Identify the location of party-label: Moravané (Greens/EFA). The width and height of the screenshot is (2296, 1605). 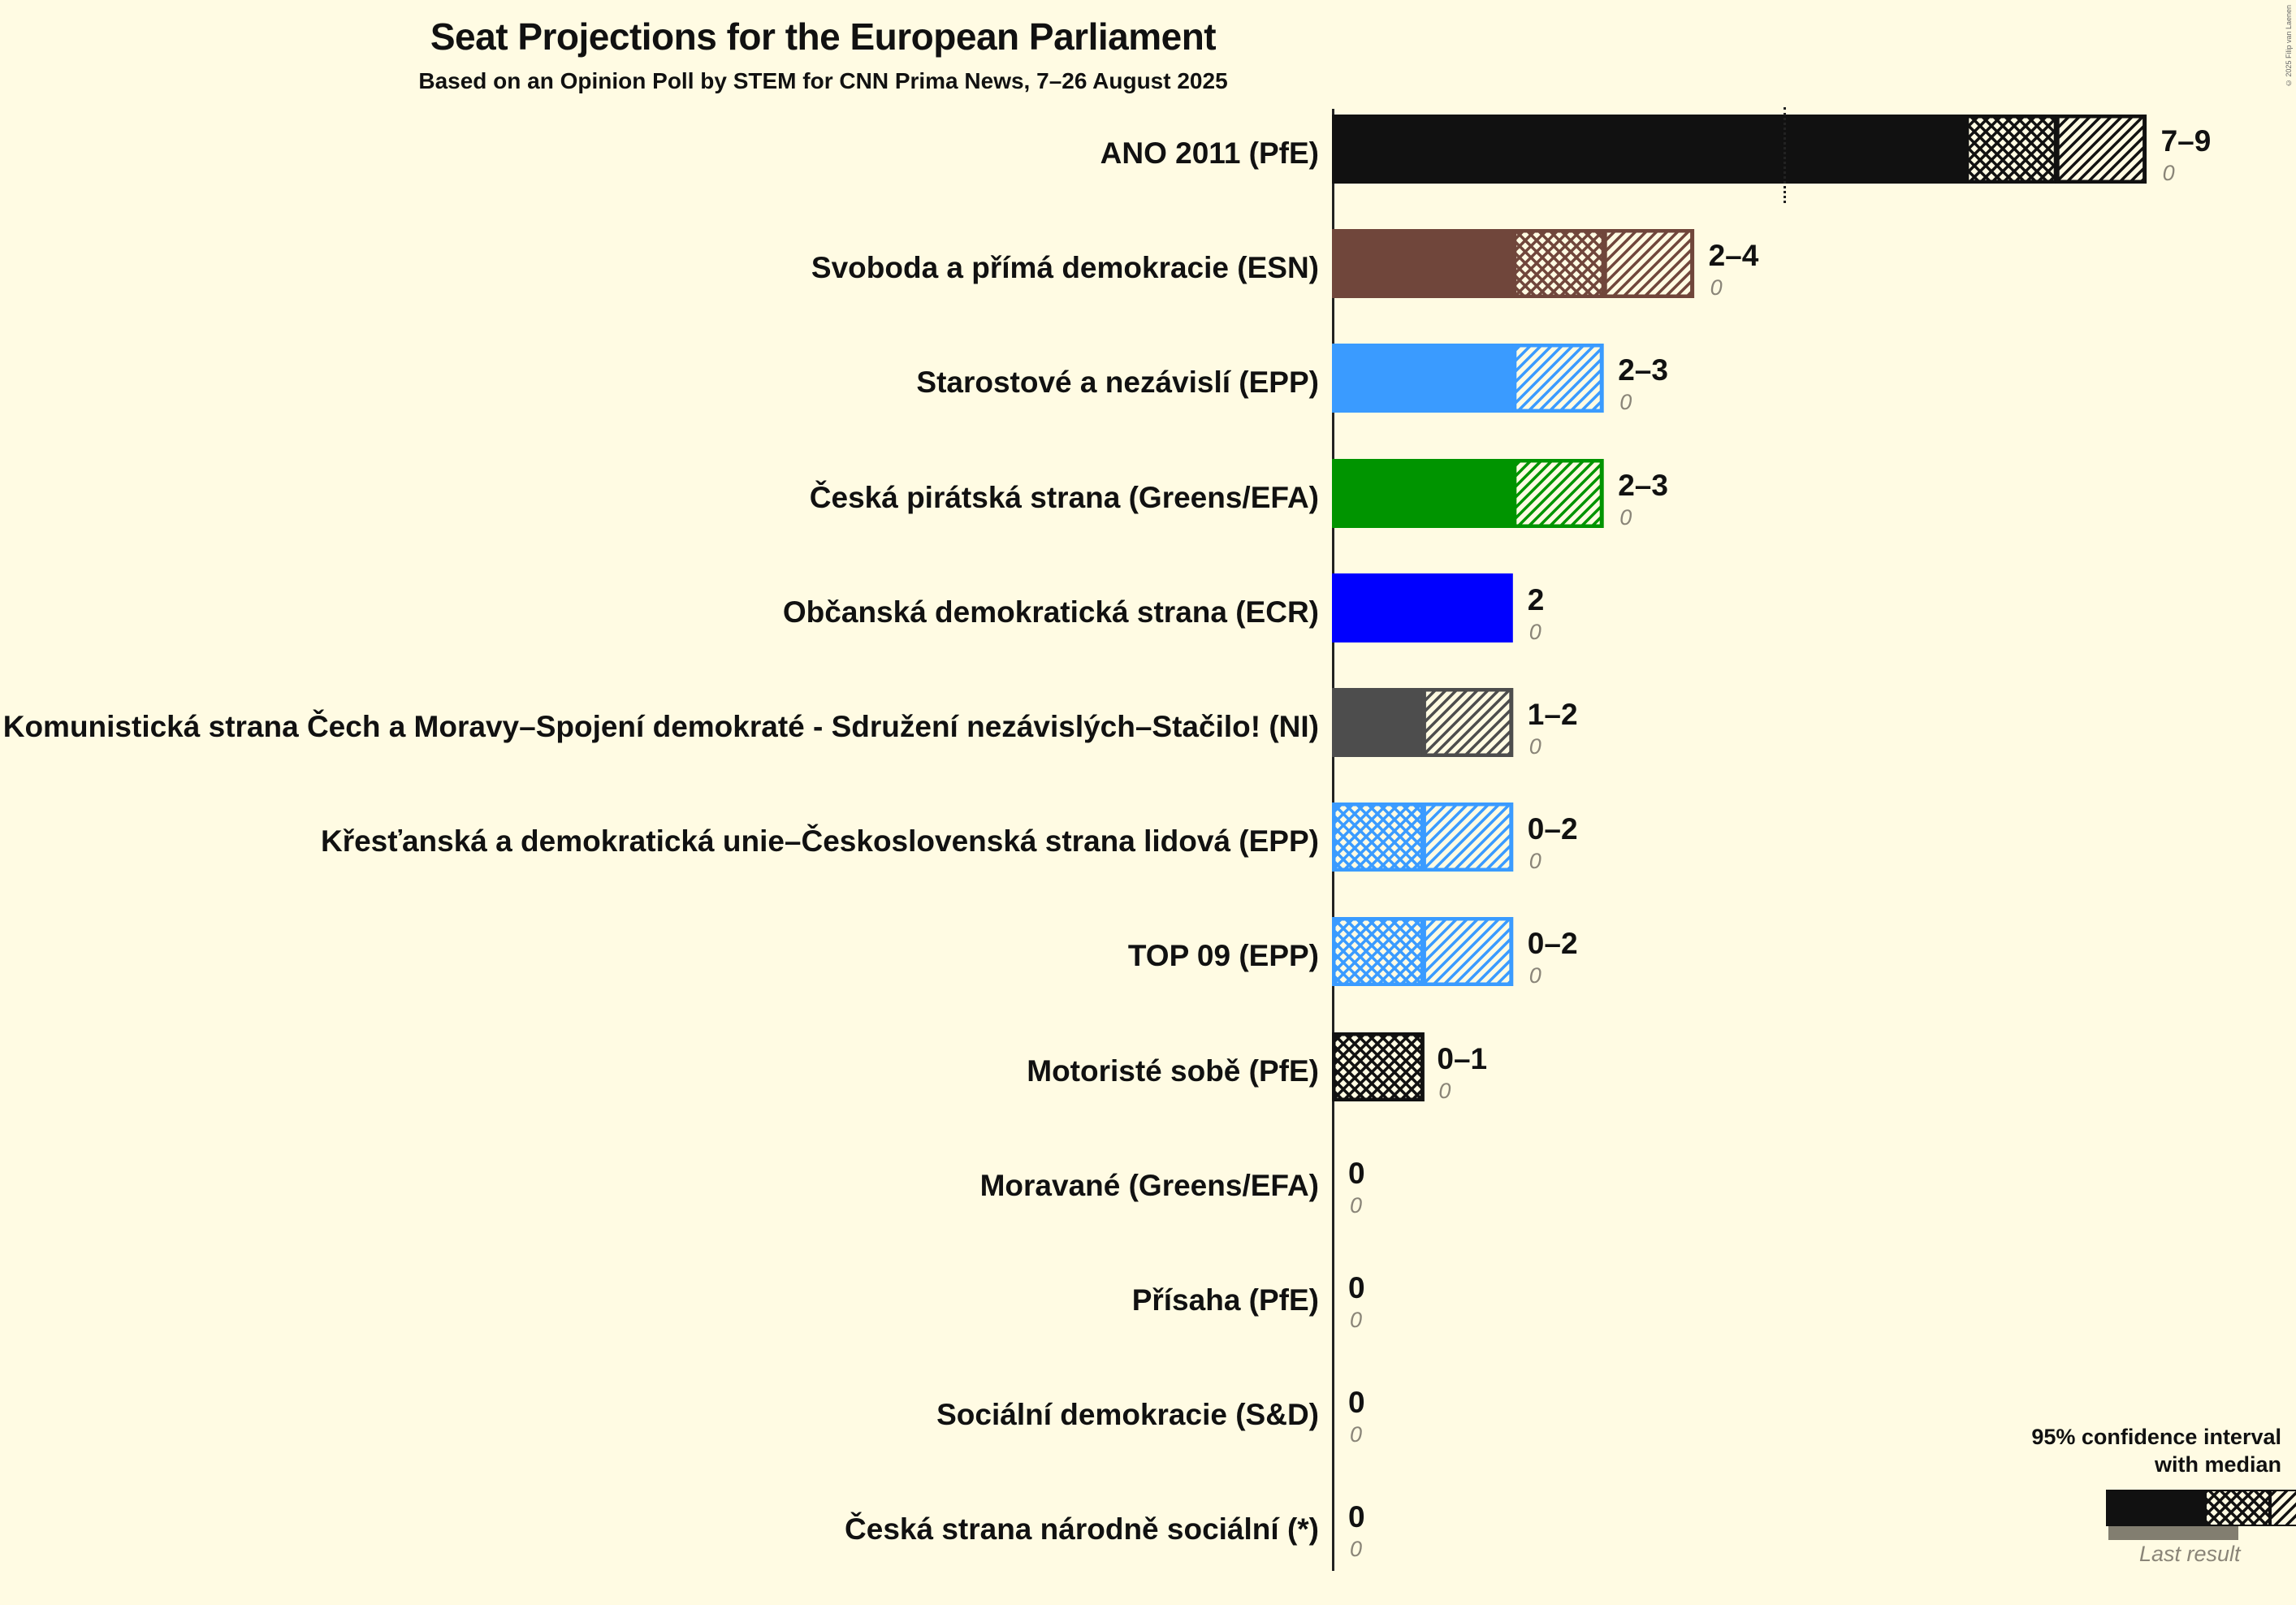
(1149, 1185).